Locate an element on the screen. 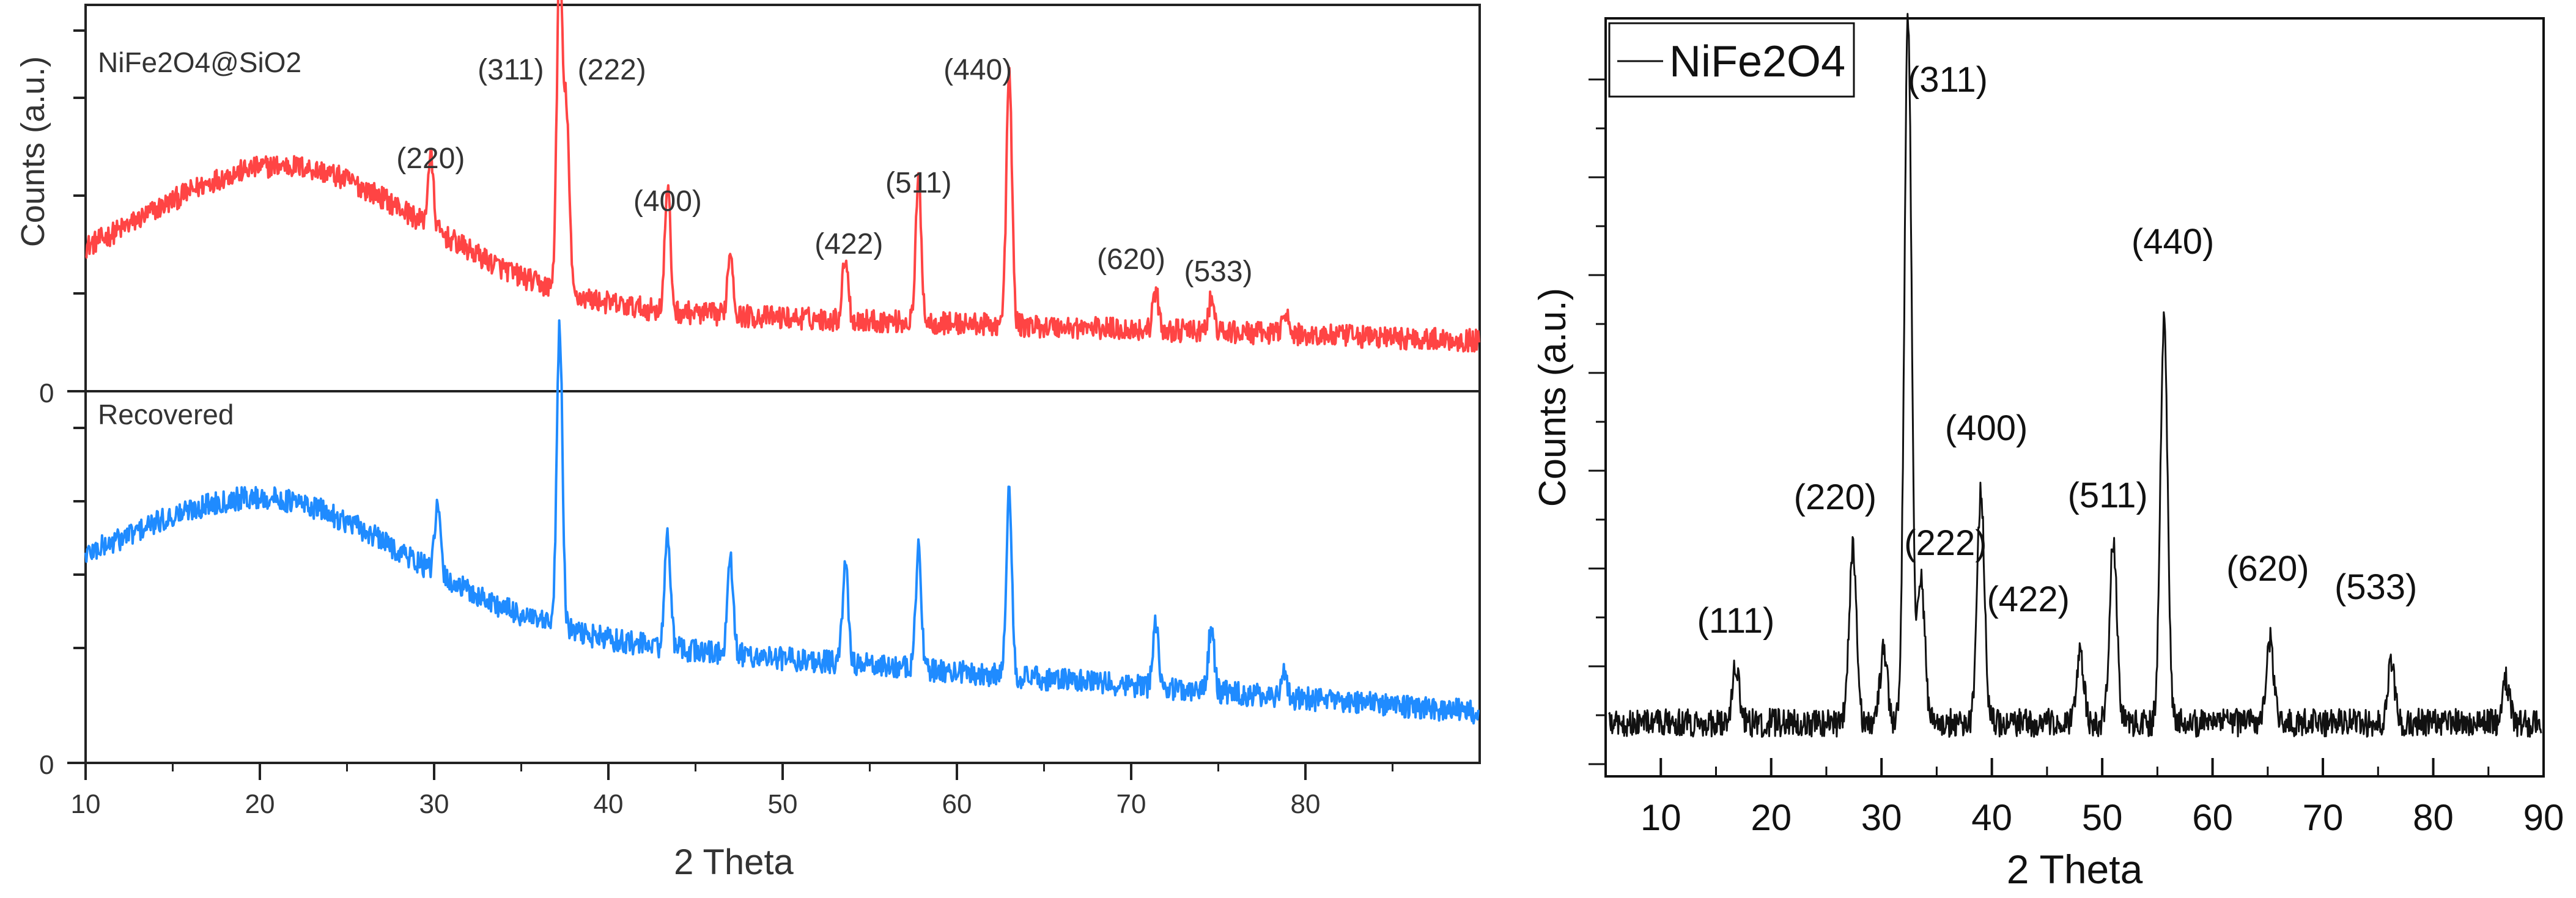 Image resolution: width=2576 pixels, height=898 pixels. right-x-axis: 10 20 30 40 50 60 70 80 90 is located at coordinates (2084, 798).